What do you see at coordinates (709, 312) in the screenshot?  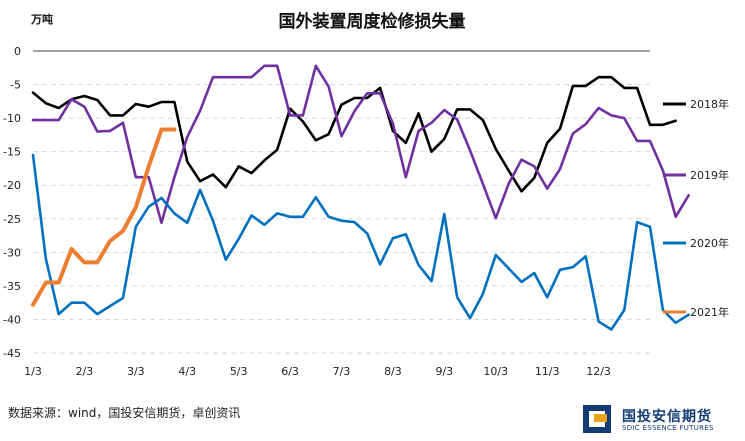 I see `legend-label: 2021年` at bounding box center [709, 312].